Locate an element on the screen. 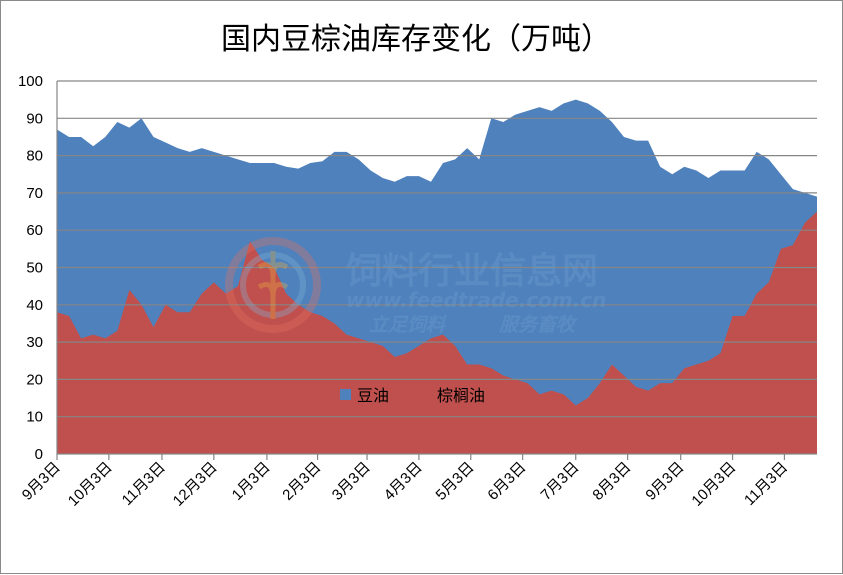  y-tick-label: 30 is located at coordinates (34, 342).